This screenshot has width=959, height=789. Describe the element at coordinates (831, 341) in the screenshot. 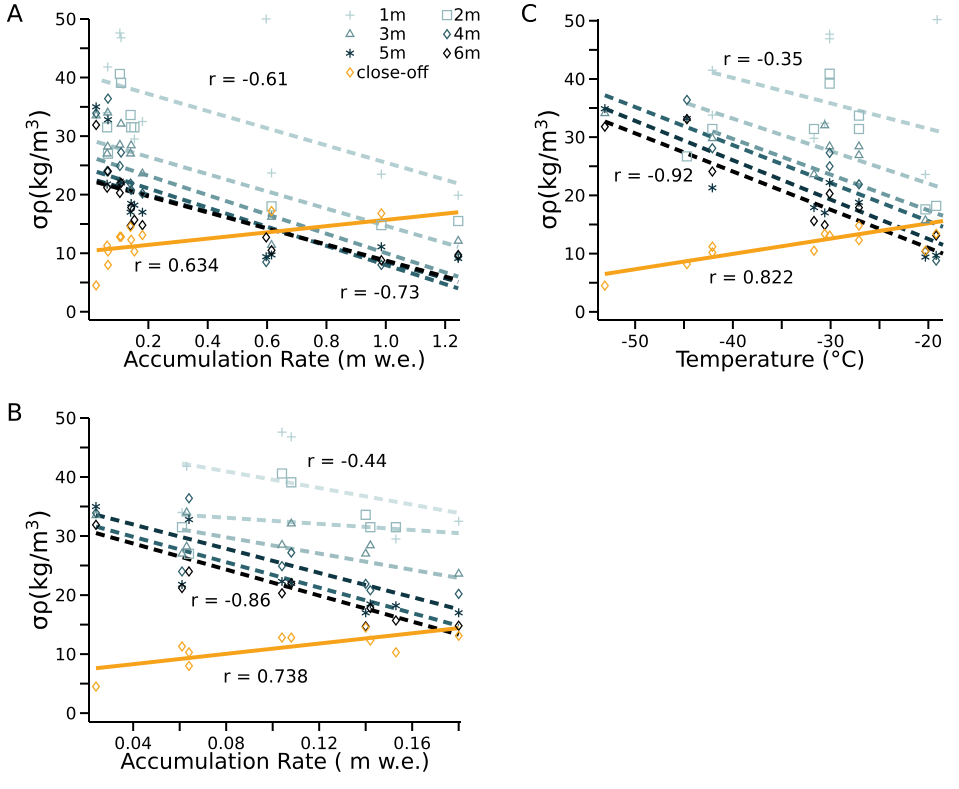

I see `x-tick-label: -30` at that location.